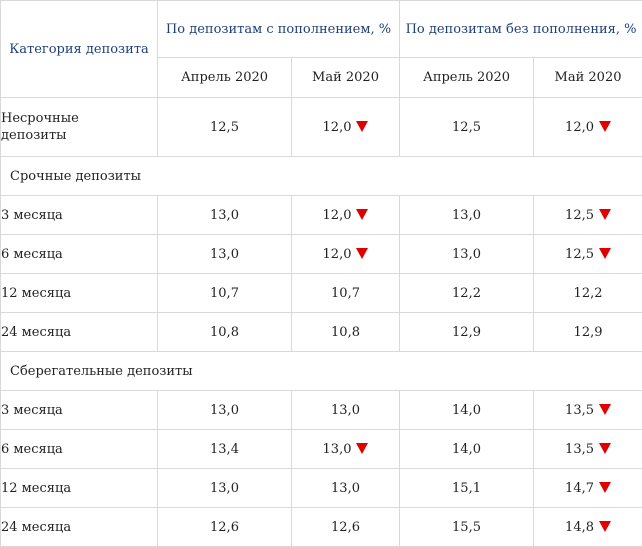  I want to click on without-may-value-cell: 12,2, so click(587, 293).